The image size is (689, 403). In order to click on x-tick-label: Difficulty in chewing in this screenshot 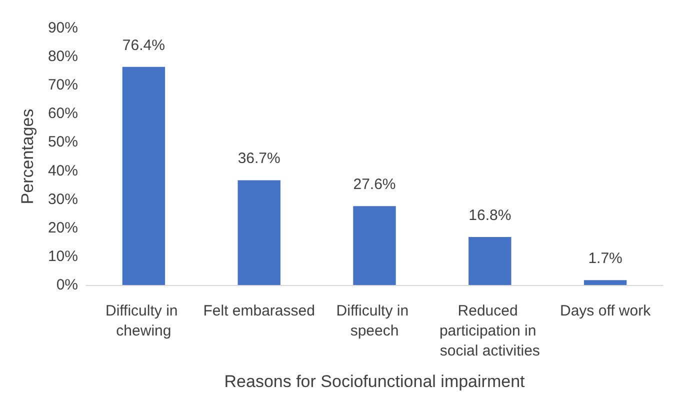, I will do `click(143, 321)`.